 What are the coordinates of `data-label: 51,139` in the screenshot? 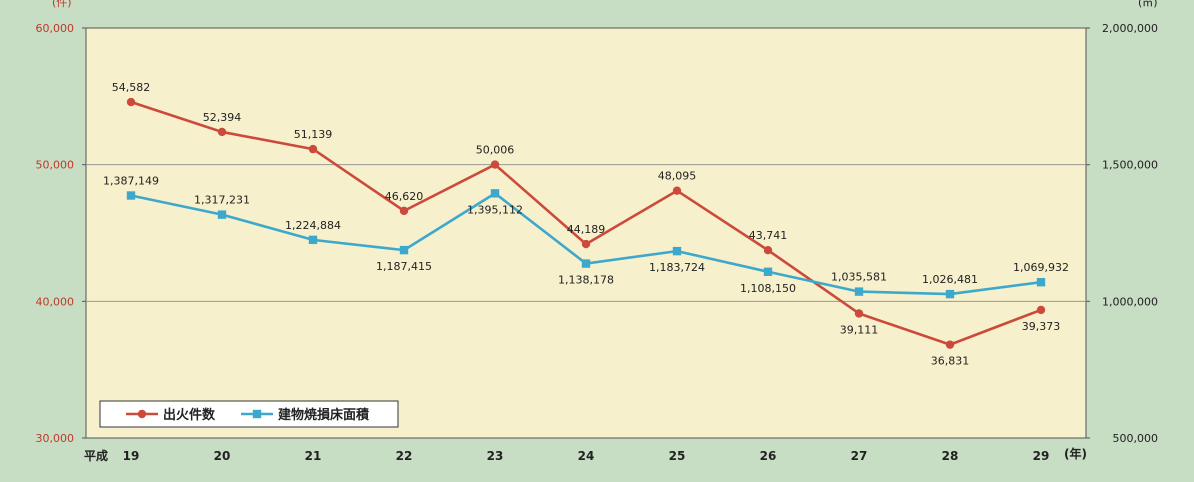 It's located at (313, 134).